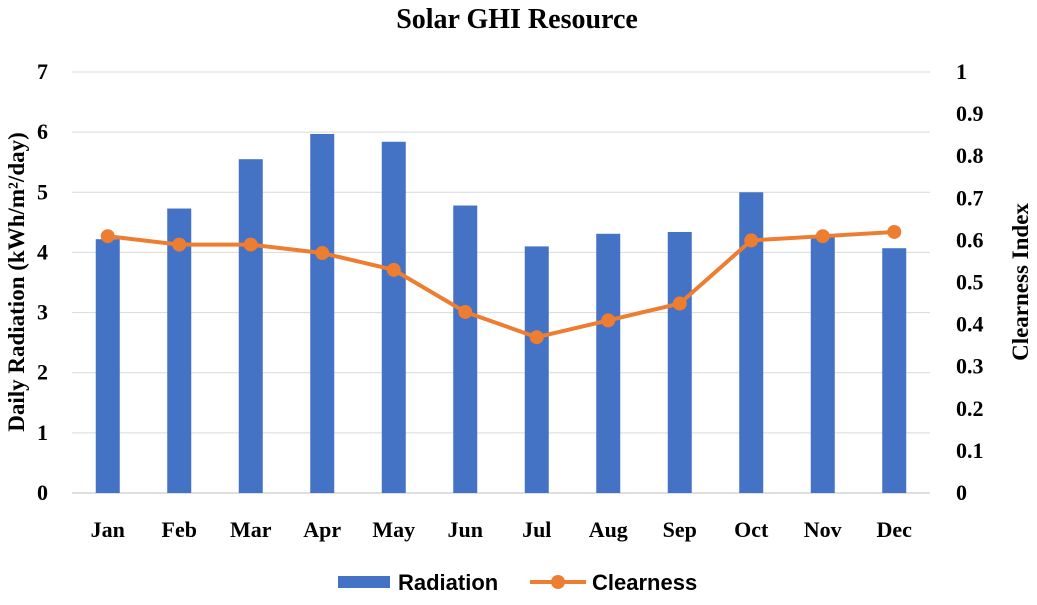 The height and width of the screenshot is (605, 1037). What do you see at coordinates (42, 251) in the screenshot?
I see `left-tick-label: 4` at bounding box center [42, 251].